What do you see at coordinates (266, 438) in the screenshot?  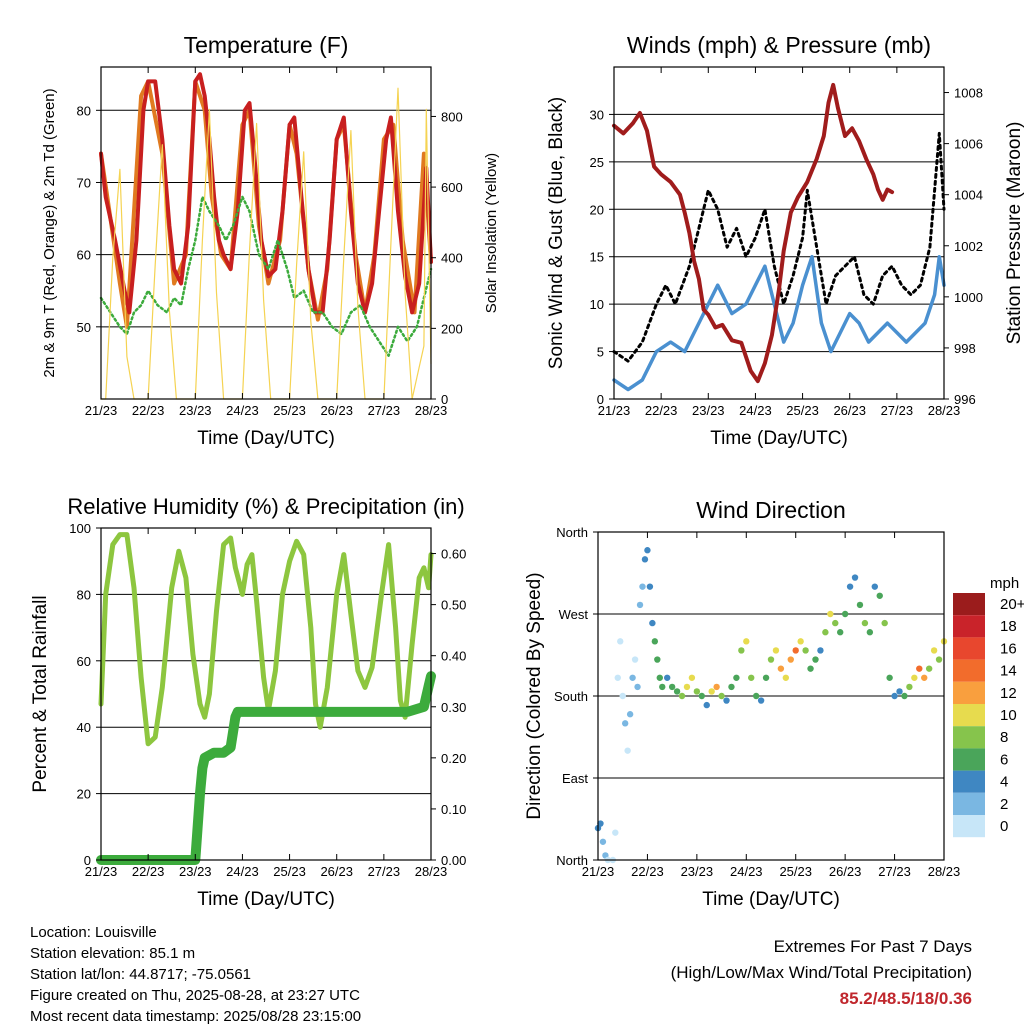 I see `x-axis-label: Time (Day/UTC)` at bounding box center [266, 438].